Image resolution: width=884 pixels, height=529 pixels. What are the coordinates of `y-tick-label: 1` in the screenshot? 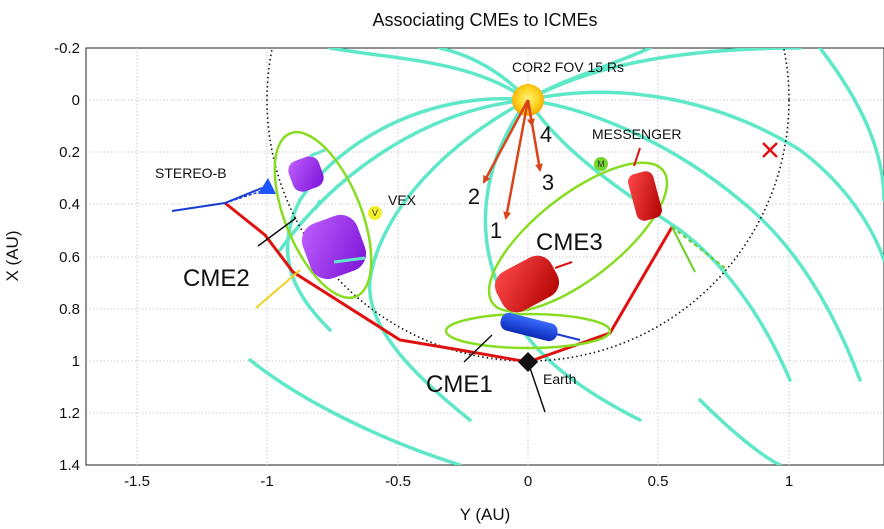 It's located at (76, 361).